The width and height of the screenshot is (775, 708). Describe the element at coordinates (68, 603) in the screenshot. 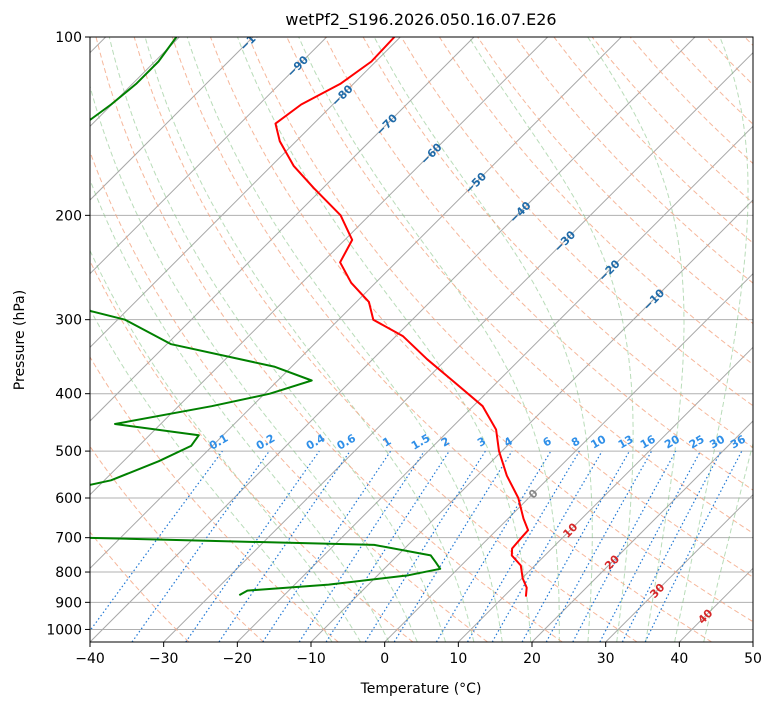

I see `y-tick-label: 900` at that location.